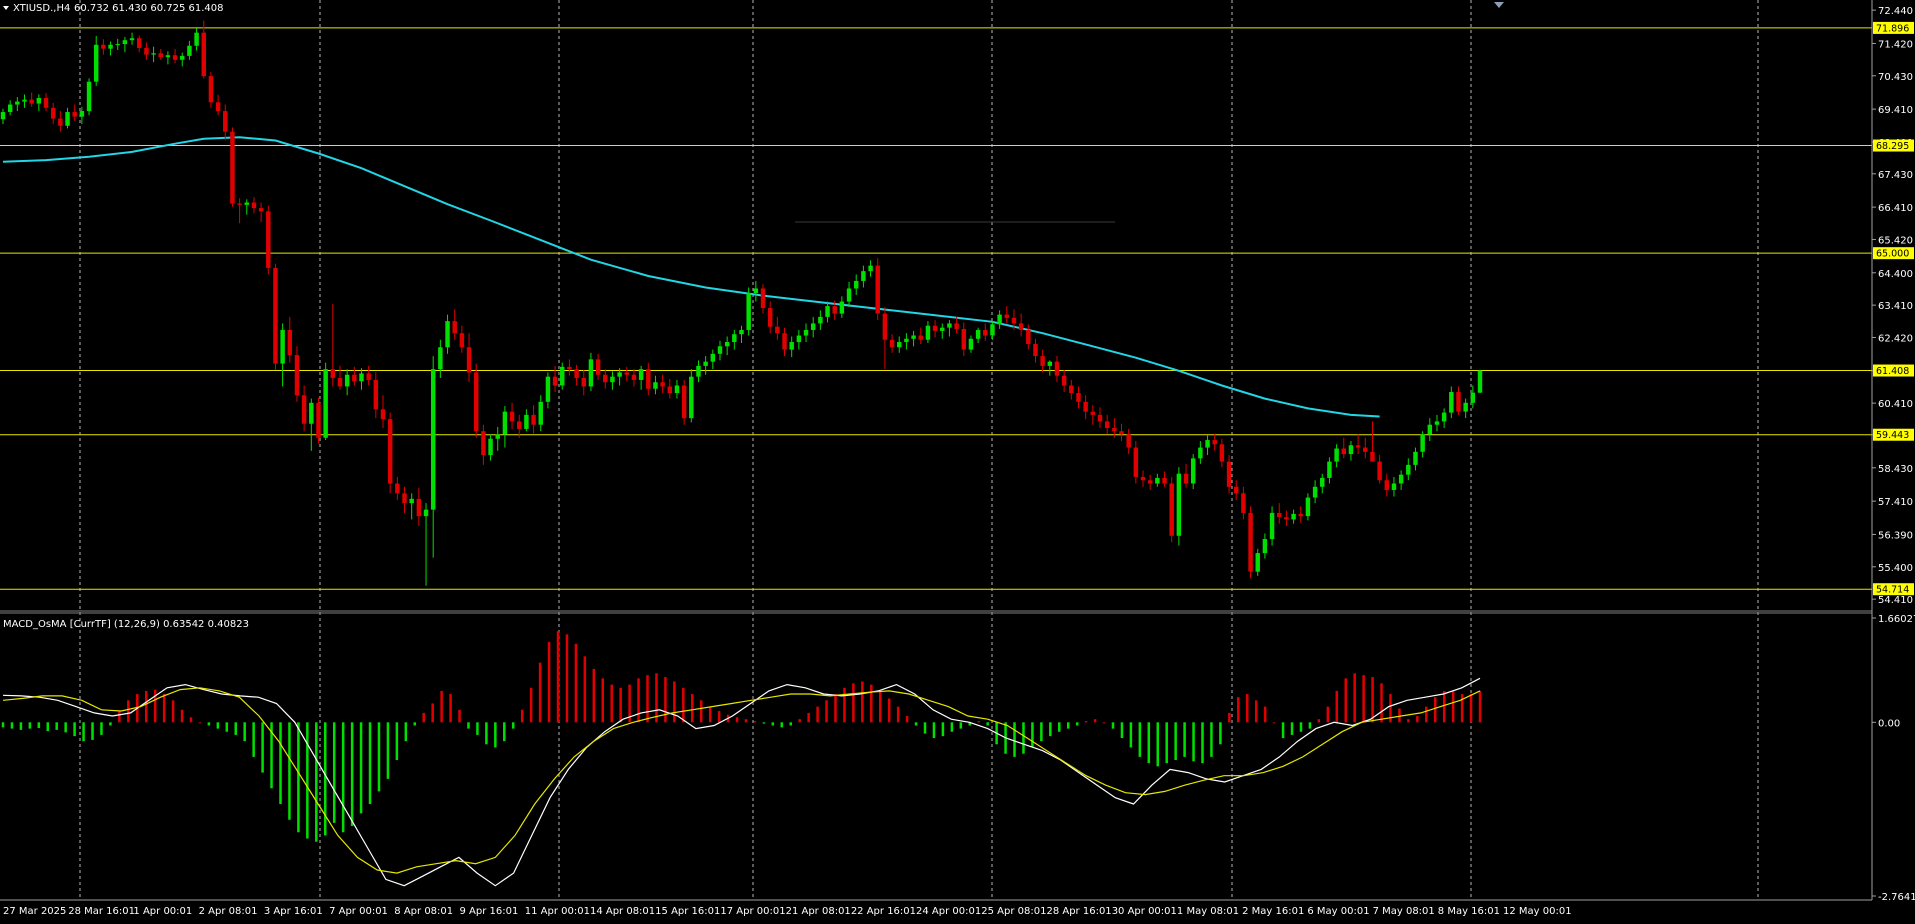  Describe the element at coordinates (1893, 308) in the screenshot. I see `price-tags: 71.896 68.295 65.000 61.408 59.443 54.714` at that location.